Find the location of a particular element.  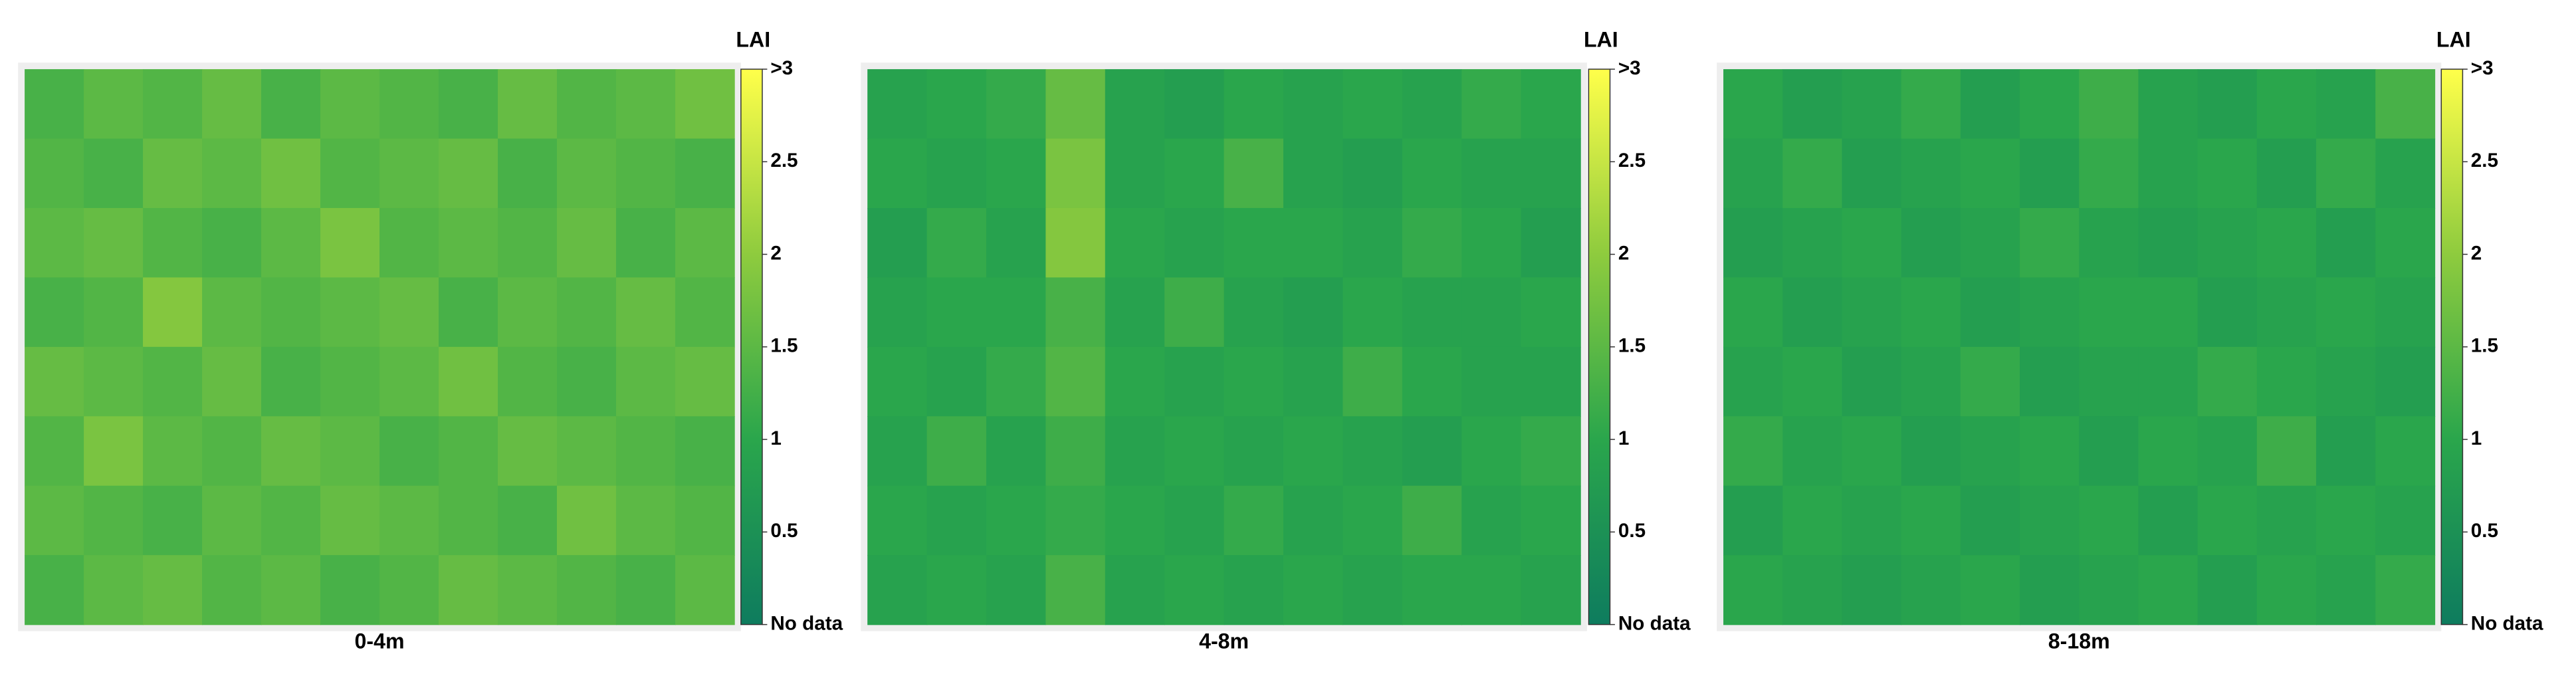

colorbar is located at coordinates (751, 346).